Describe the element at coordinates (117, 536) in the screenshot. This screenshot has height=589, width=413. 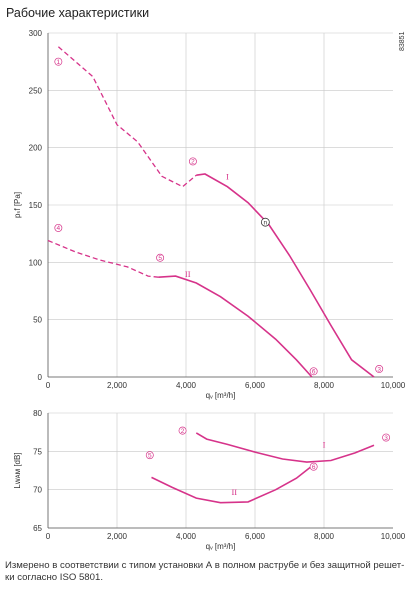
I see `noise-x-tick-label: 2,000` at that location.